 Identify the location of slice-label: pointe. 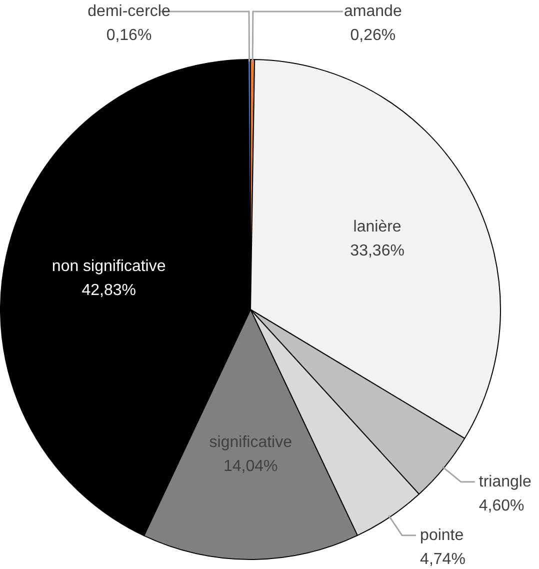
(442, 535).